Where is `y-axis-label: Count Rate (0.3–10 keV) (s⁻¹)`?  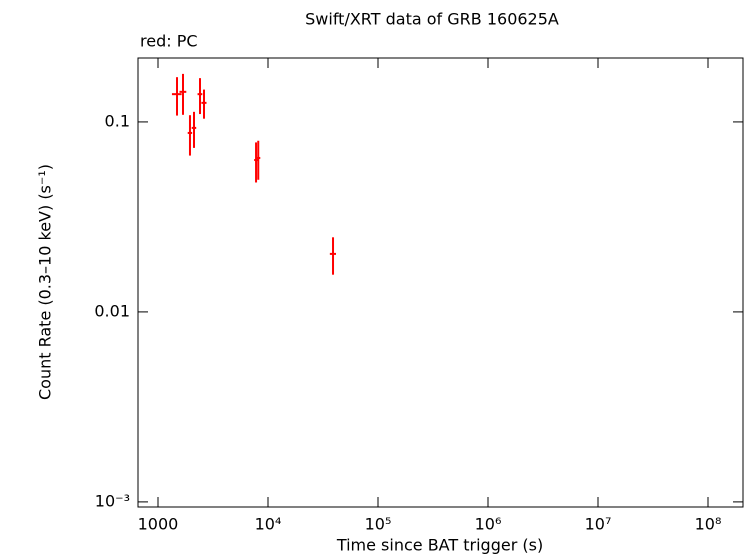
y-axis-label: Count Rate (0.3–10 keV) (s⁻¹) is located at coordinates (45, 282).